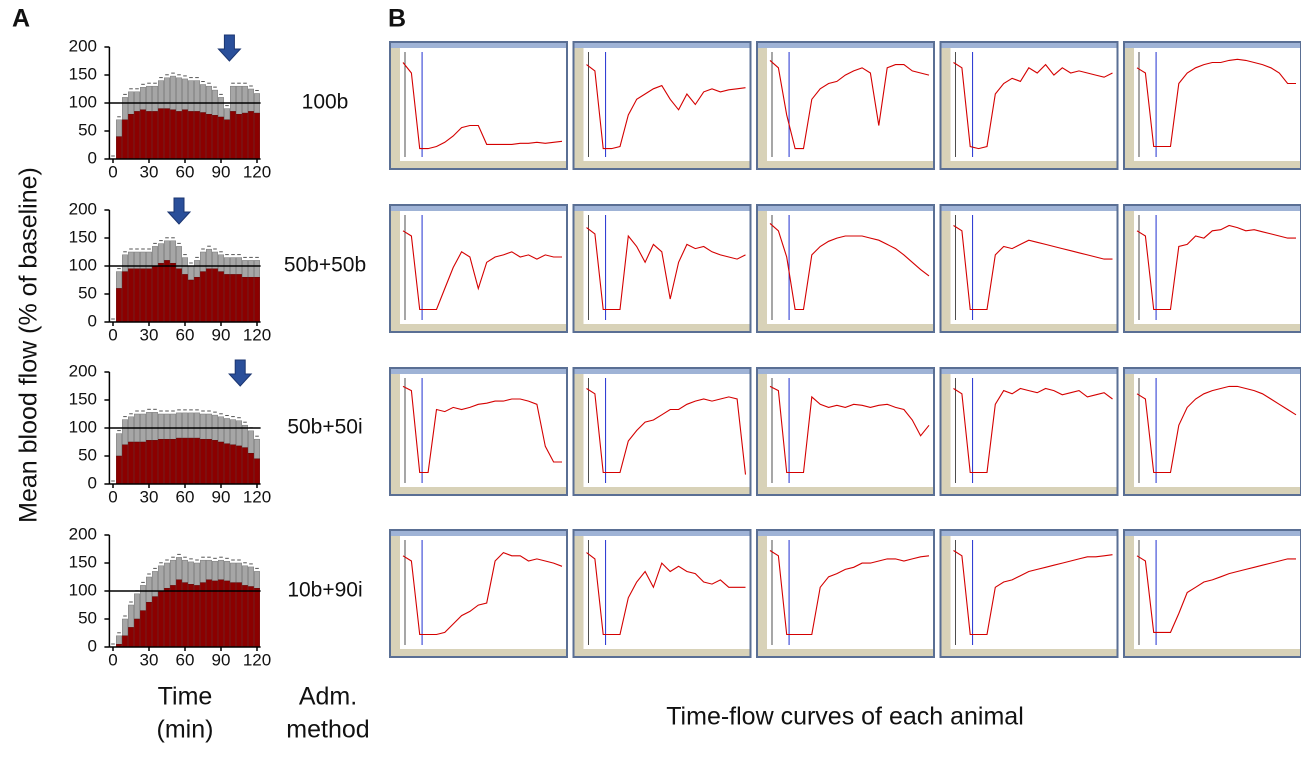 The width and height of the screenshot is (1301, 757). Describe the element at coordinates (845, 717) in the screenshot. I see `trace-title: Time-flow curves of each animal` at that location.